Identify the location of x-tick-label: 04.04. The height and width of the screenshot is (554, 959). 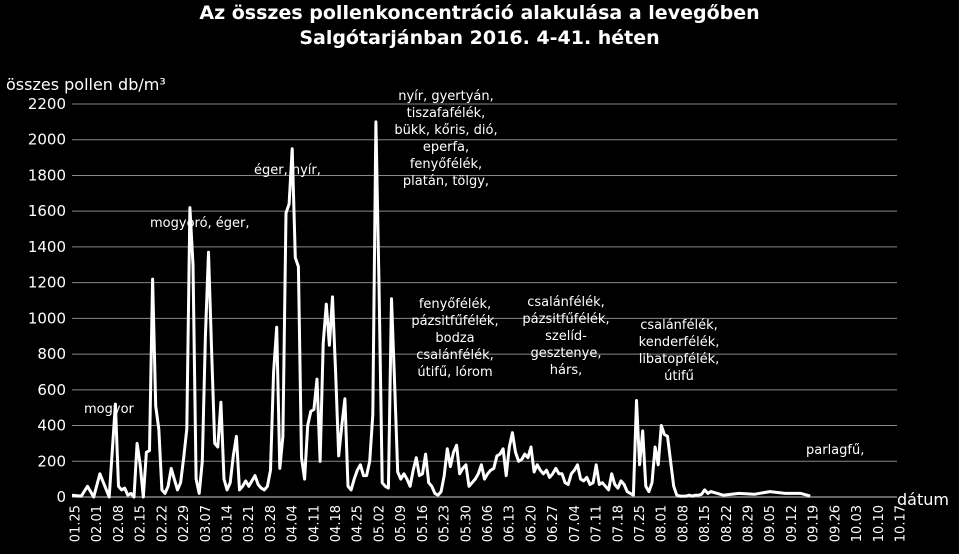
(293, 523).